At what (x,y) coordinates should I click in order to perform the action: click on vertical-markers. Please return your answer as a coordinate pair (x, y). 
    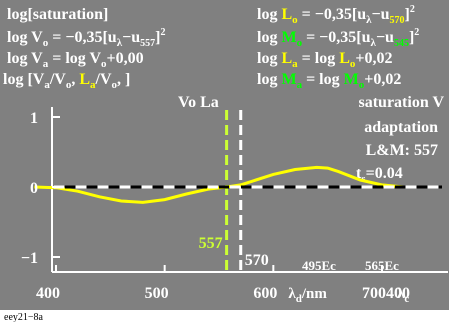
    Looking at the image, I should click on (234, 190).